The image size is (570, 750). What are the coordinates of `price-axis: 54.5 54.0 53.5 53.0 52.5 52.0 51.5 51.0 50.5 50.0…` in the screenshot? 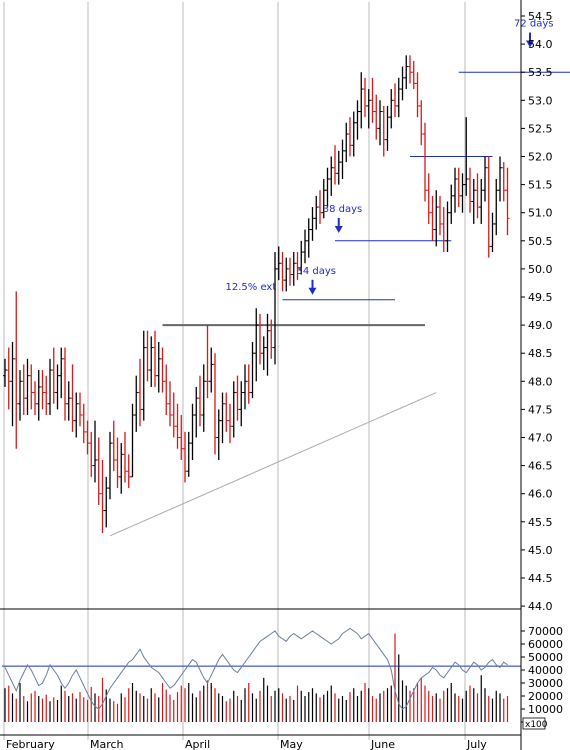 It's located at (537, 311).